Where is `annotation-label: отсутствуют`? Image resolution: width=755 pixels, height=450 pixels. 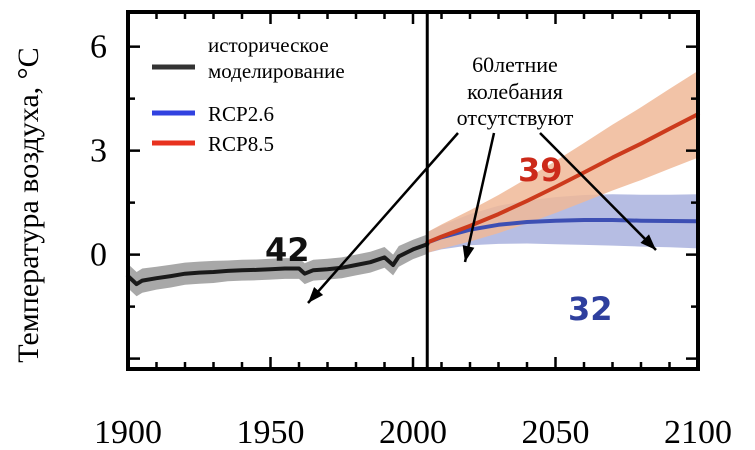
annotation-label: отсутствуют is located at coordinates (515, 117).